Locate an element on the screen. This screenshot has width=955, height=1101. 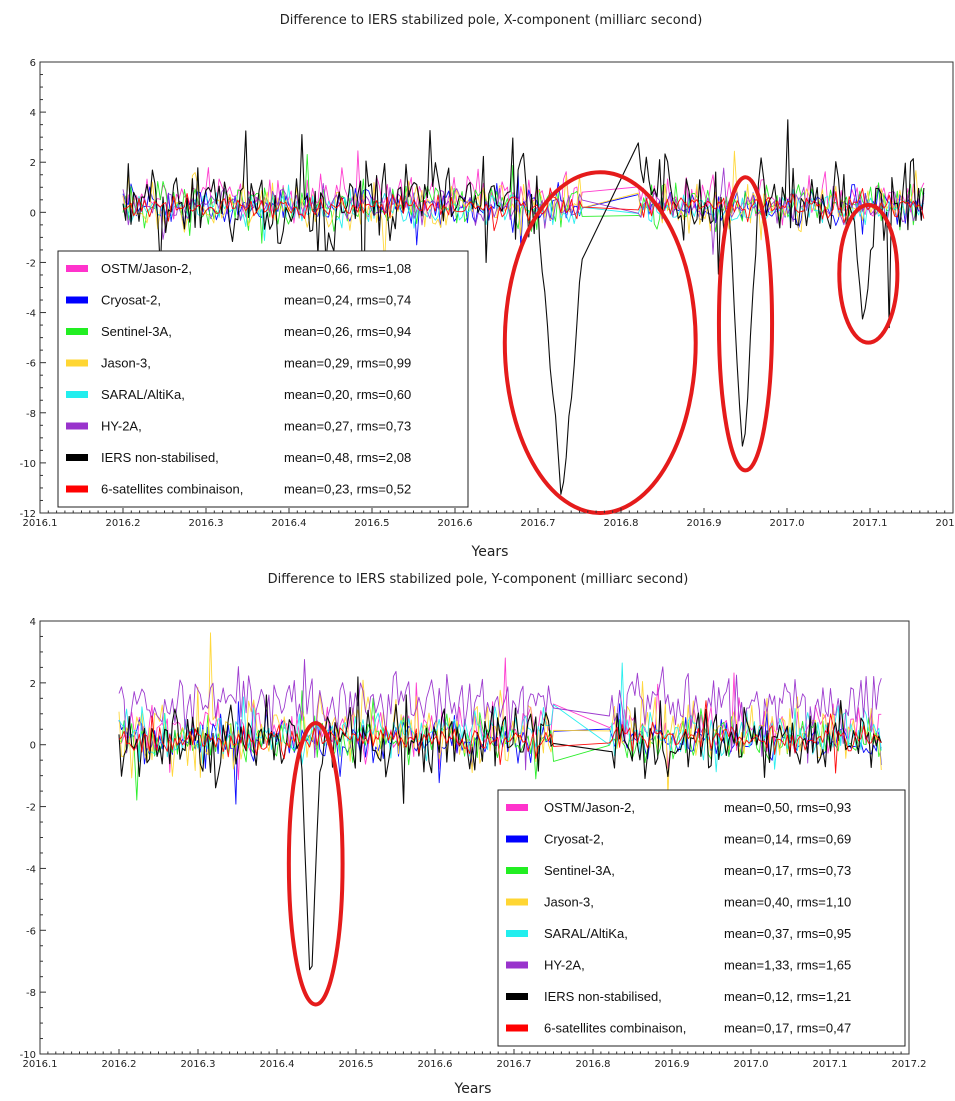
y-tick-label: -10 is located at coordinates (28, 464).